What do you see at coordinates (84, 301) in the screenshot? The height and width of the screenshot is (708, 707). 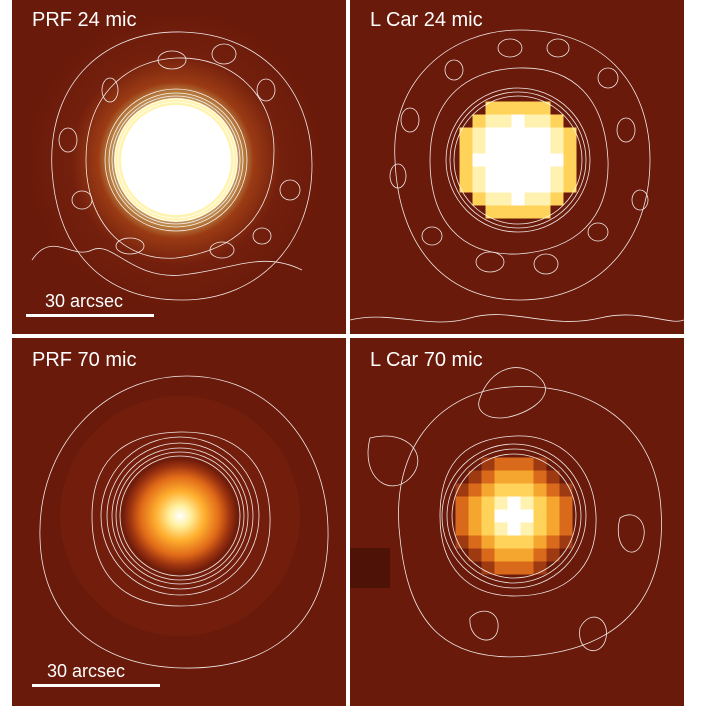 I see `scale-bar-label: 30 arcsec` at bounding box center [84, 301].